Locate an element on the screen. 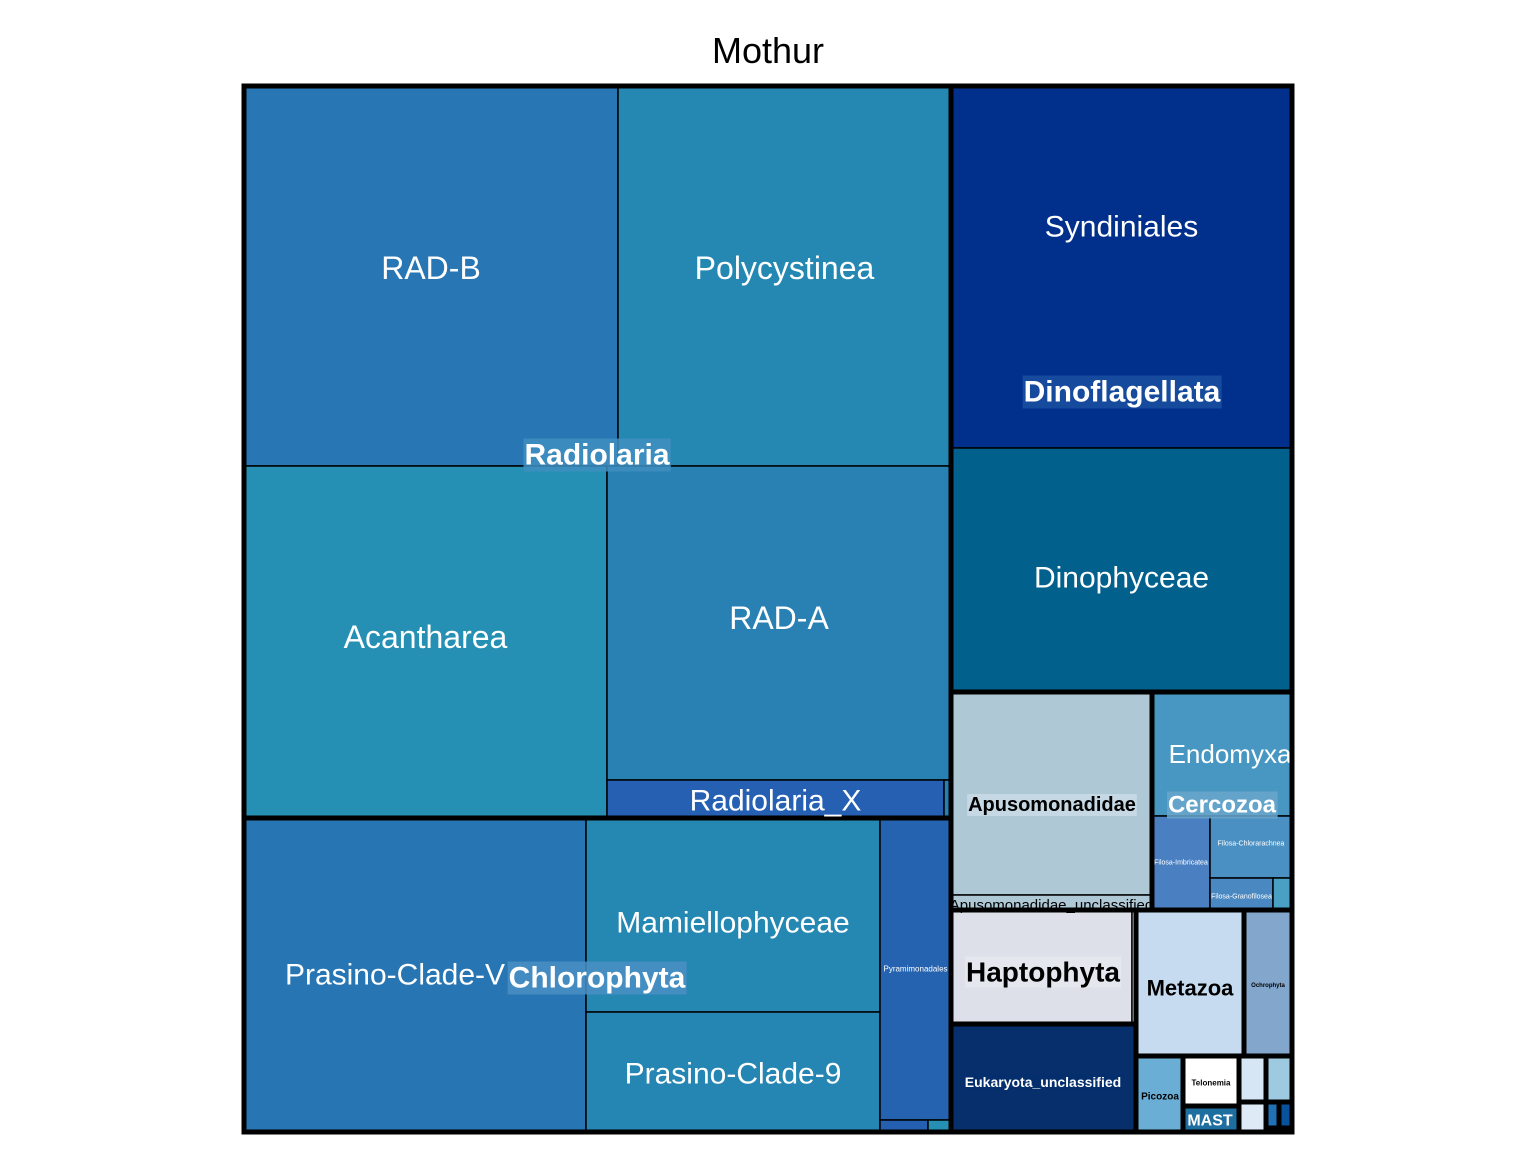  tile-label-rad-a: RAD-A is located at coordinates (779, 618).